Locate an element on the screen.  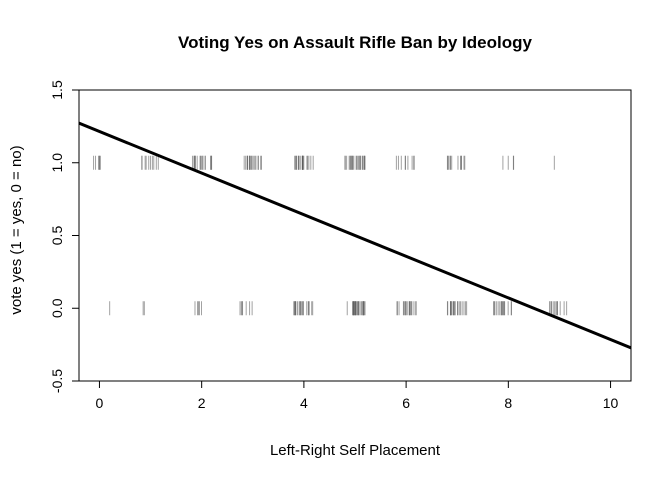
y-axis: -0.5 0.0 0.5 1.0 1.5 is located at coordinates (64, 236).